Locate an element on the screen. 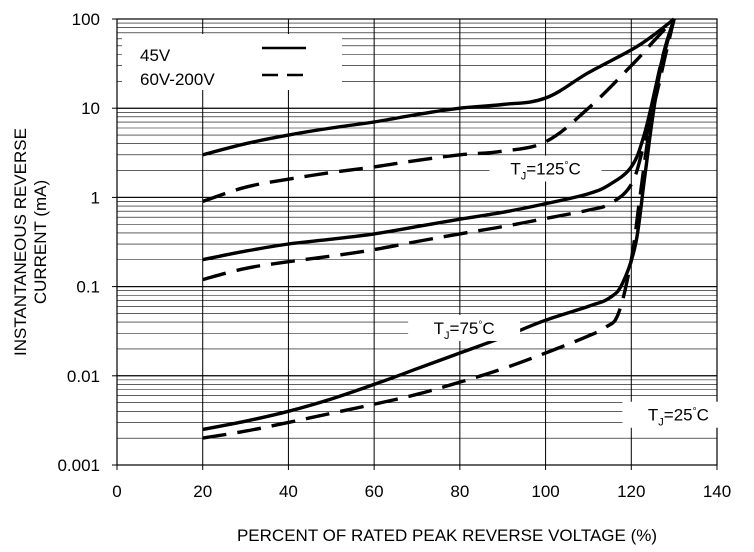  x-tick-label: 120 is located at coordinates (631, 491).